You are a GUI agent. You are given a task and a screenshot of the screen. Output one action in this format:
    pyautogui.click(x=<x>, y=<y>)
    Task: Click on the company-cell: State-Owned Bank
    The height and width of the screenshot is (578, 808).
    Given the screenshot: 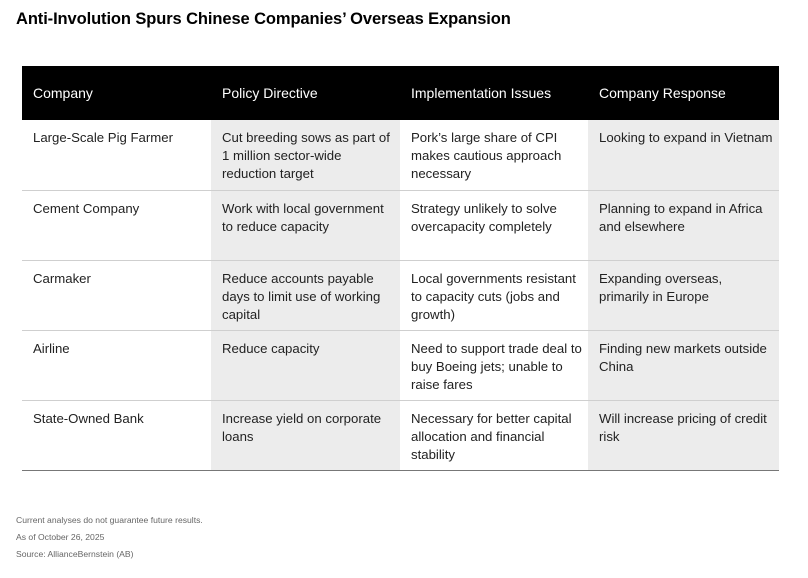 What is the action you would take?
    pyautogui.click(x=116, y=435)
    